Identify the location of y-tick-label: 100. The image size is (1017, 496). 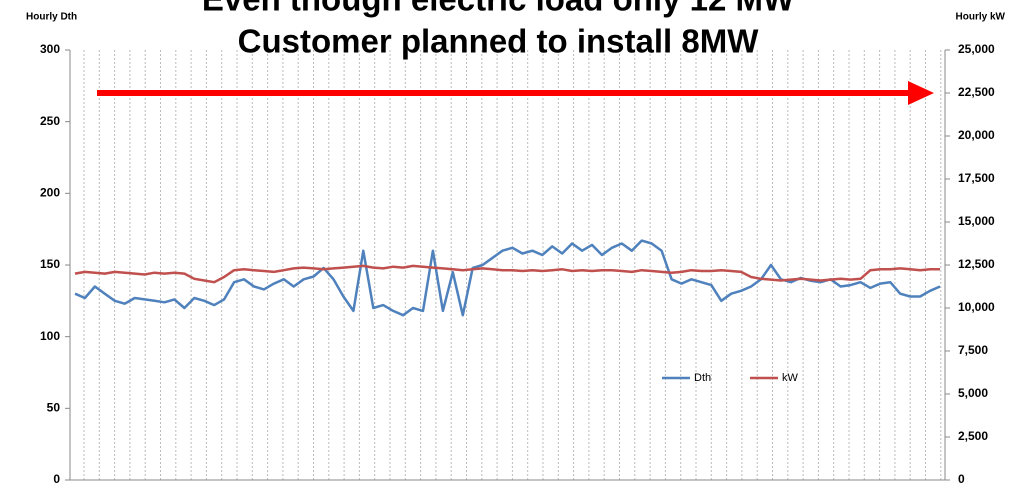
(50, 336).